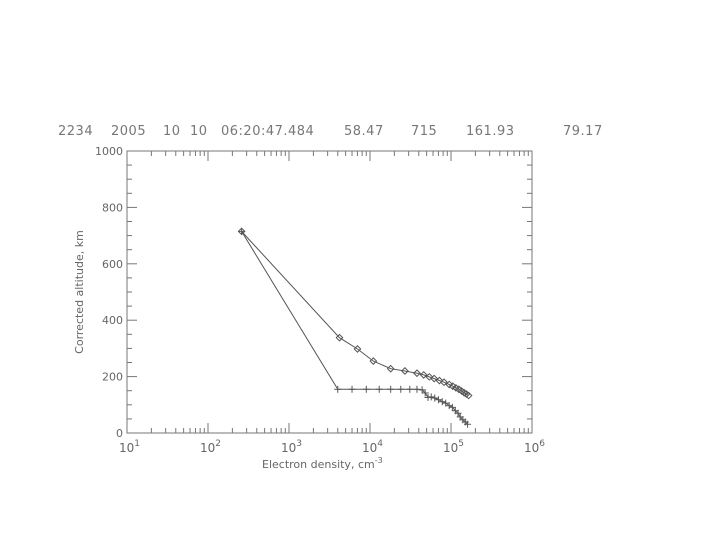  What do you see at coordinates (112, 320) in the screenshot?
I see `y-tick-label: 400` at bounding box center [112, 320].